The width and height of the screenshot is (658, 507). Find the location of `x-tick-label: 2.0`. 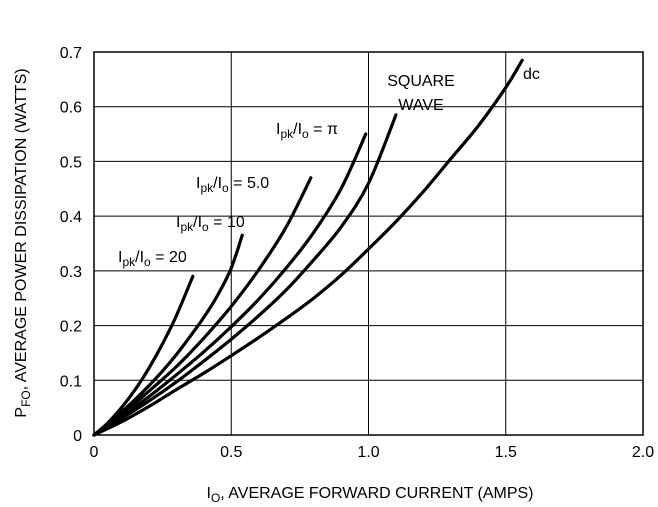

x-tick-label: 2.0 is located at coordinates (643, 452).